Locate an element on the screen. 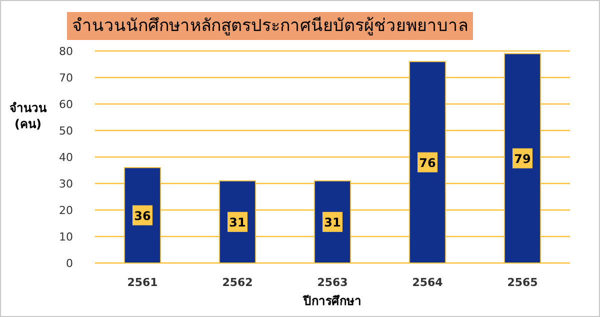 The width and height of the screenshot is (600, 317). y-tick-label: 40 is located at coordinates (66, 157).